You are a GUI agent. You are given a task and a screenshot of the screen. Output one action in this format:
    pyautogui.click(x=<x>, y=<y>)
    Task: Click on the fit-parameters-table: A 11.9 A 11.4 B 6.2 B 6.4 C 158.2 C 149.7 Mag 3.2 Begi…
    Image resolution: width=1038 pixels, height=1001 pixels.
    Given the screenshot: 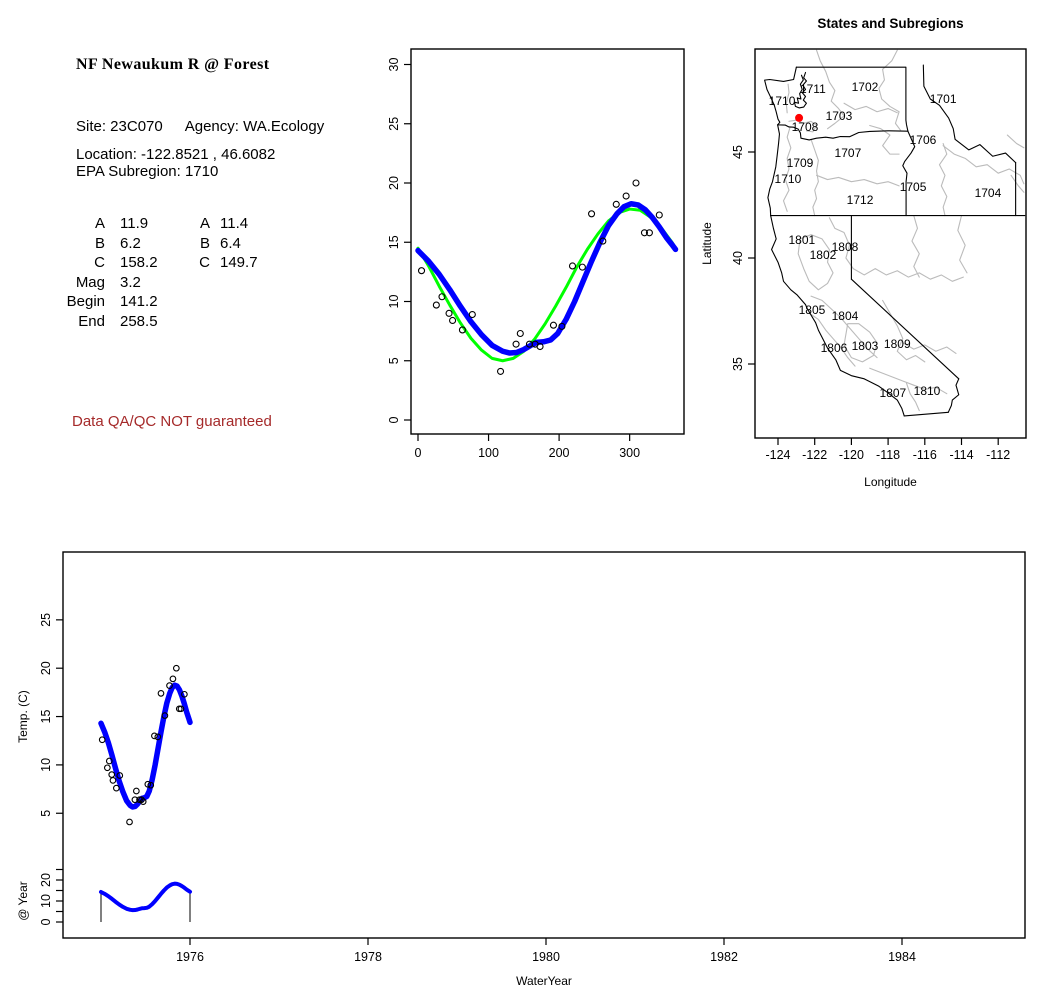 What is the action you would take?
    pyautogui.click(x=180, y=273)
    